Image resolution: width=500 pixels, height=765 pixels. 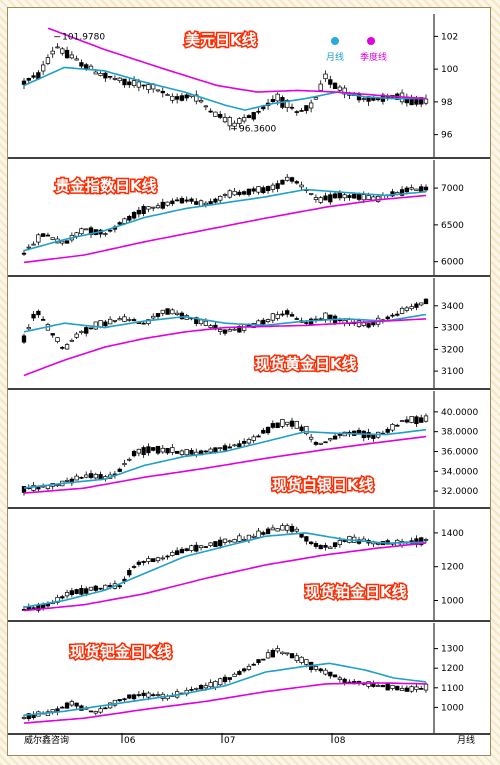 What do you see at coordinates (452, 650) in the screenshot?
I see `y-tick-label: 1300` at bounding box center [452, 650].